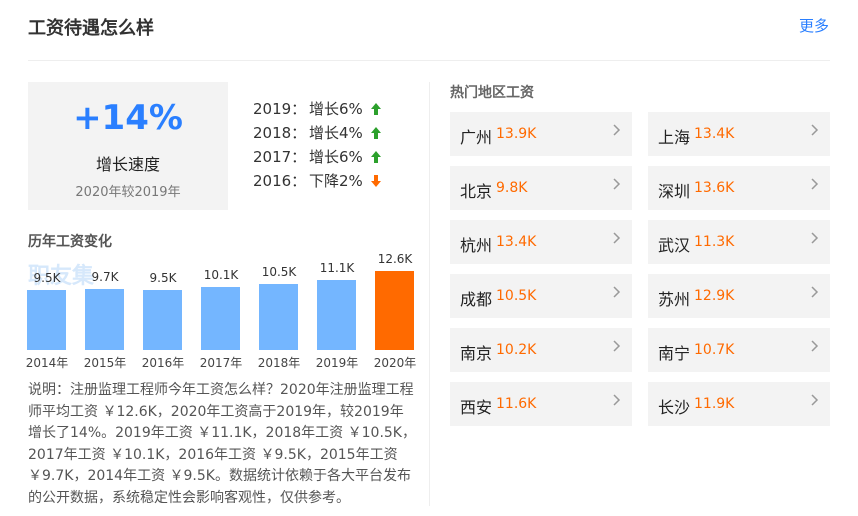 The width and height of the screenshot is (858, 516). What do you see at coordinates (128, 118) in the screenshot?
I see `growth-value: +14%` at bounding box center [128, 118].